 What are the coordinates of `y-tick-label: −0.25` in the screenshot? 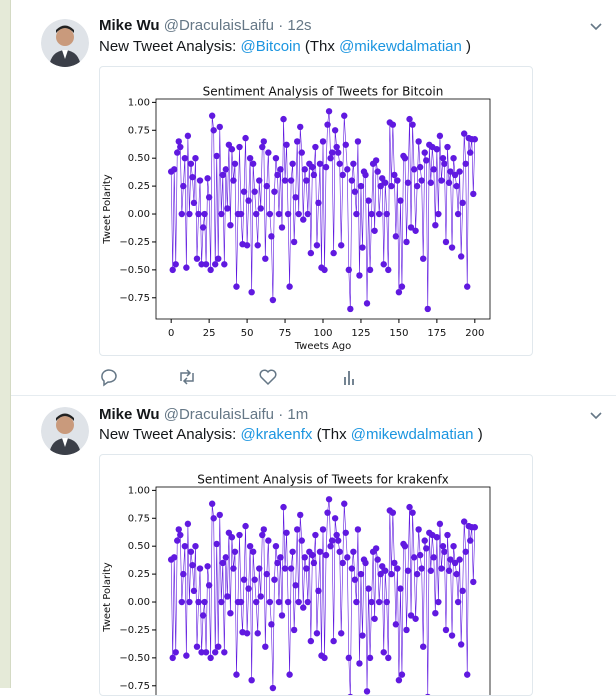 It's located at (134, 630).